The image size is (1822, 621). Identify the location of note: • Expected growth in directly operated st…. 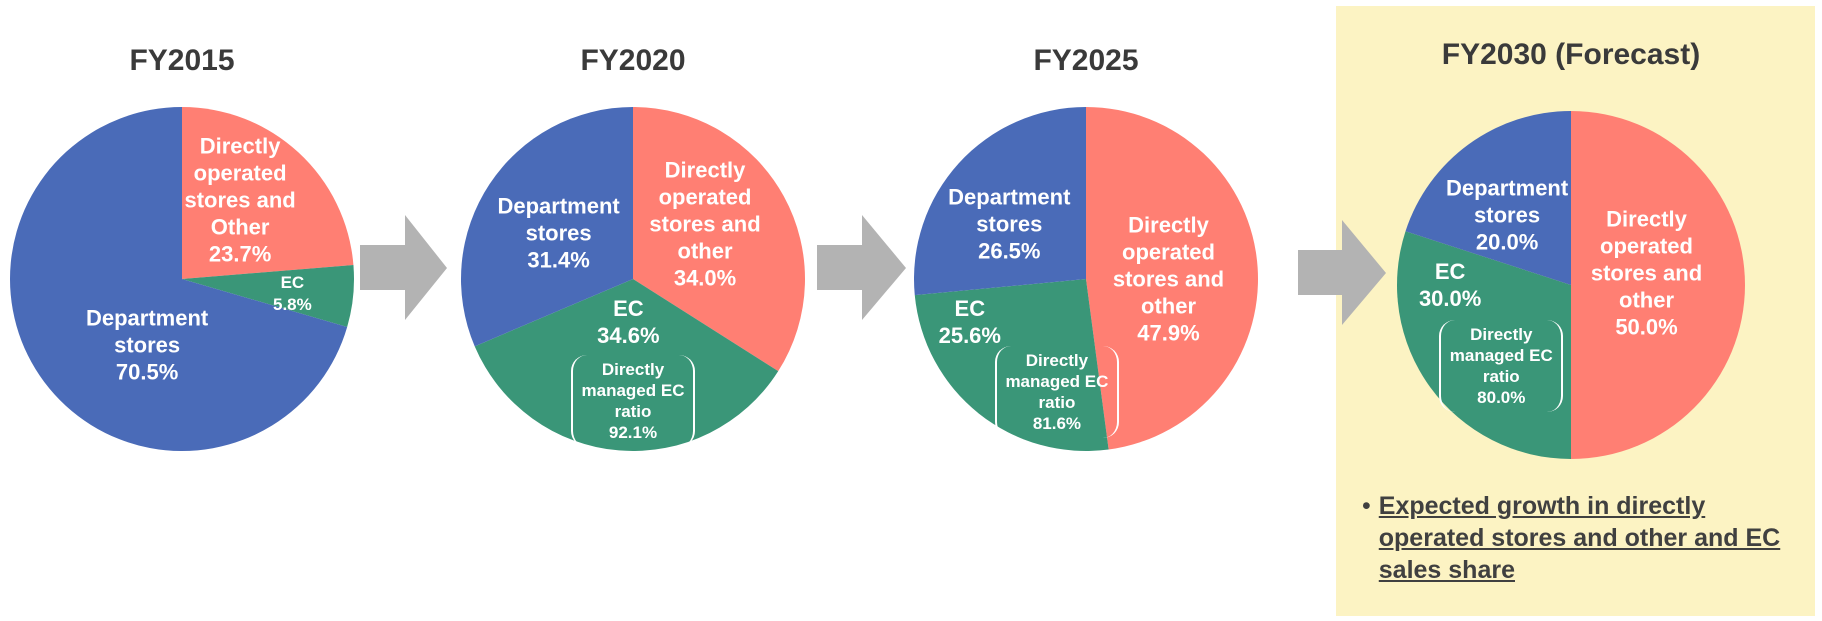
(1577, 538).